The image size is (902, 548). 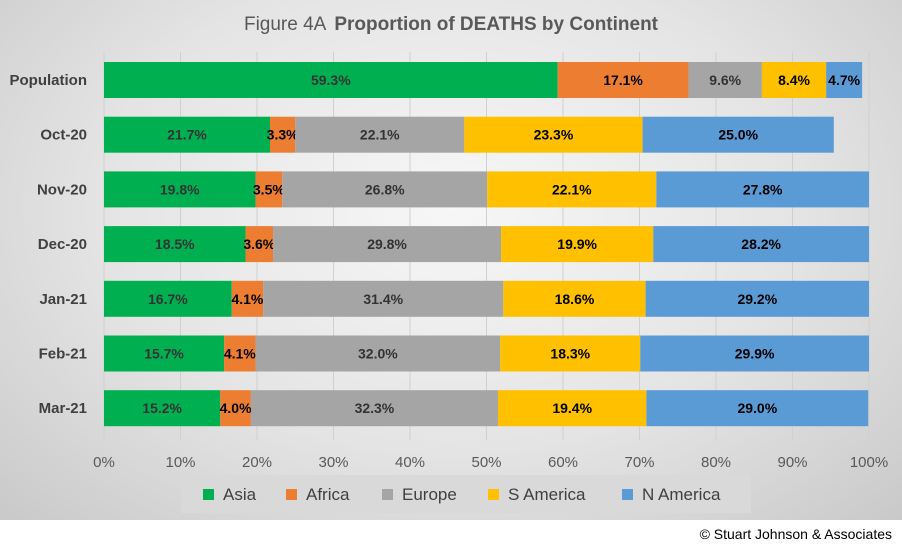 I want to click on data-label: 29.0%, so click(x=757, y=408).